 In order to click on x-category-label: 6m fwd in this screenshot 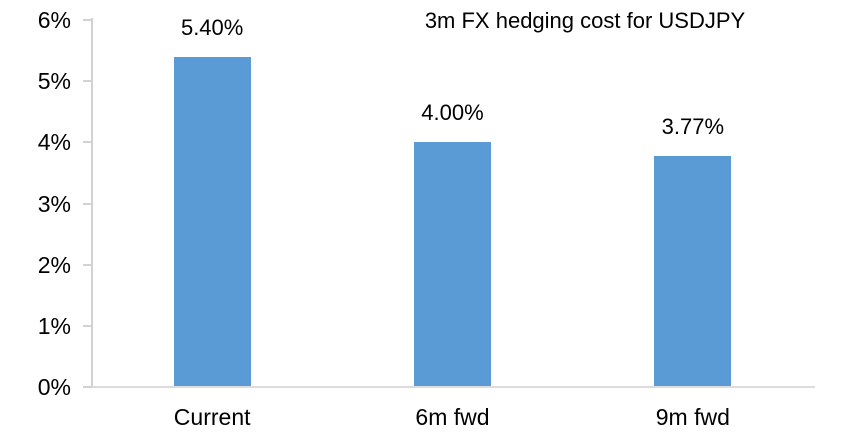, I will do `click(452, 417)`.